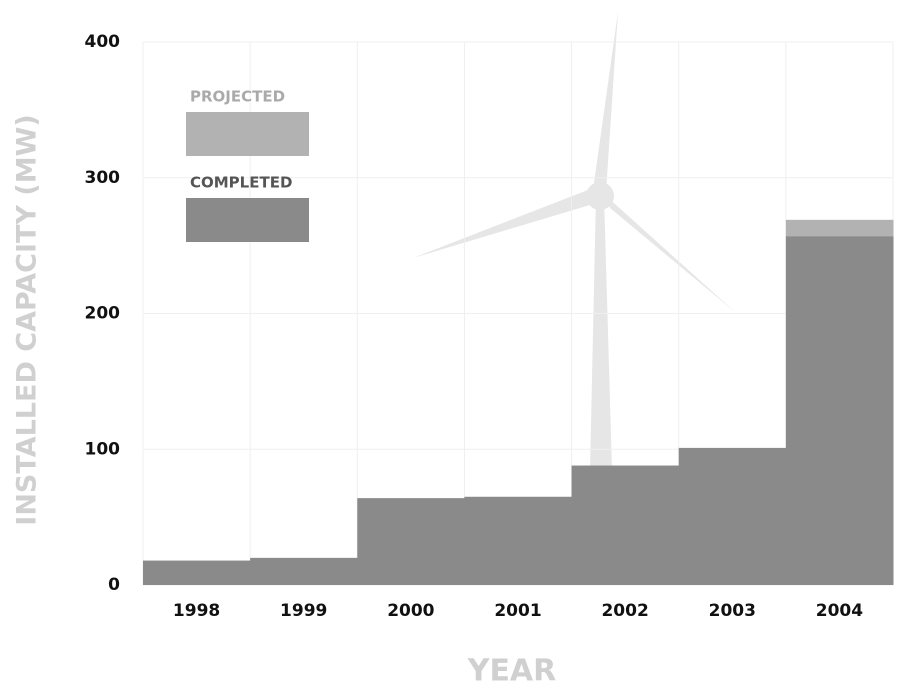  I want to click on x-tick-label: 2001, so click(517, 611).